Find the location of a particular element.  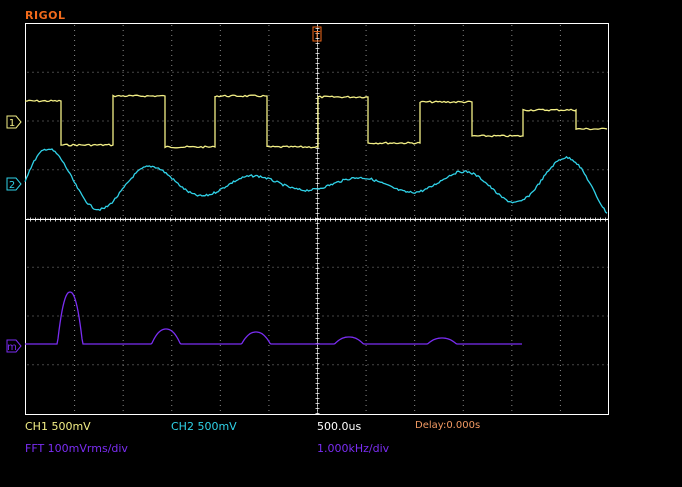

fft-scale-readout: FFT 100mVrms/div is located at coordinates (76, 448).